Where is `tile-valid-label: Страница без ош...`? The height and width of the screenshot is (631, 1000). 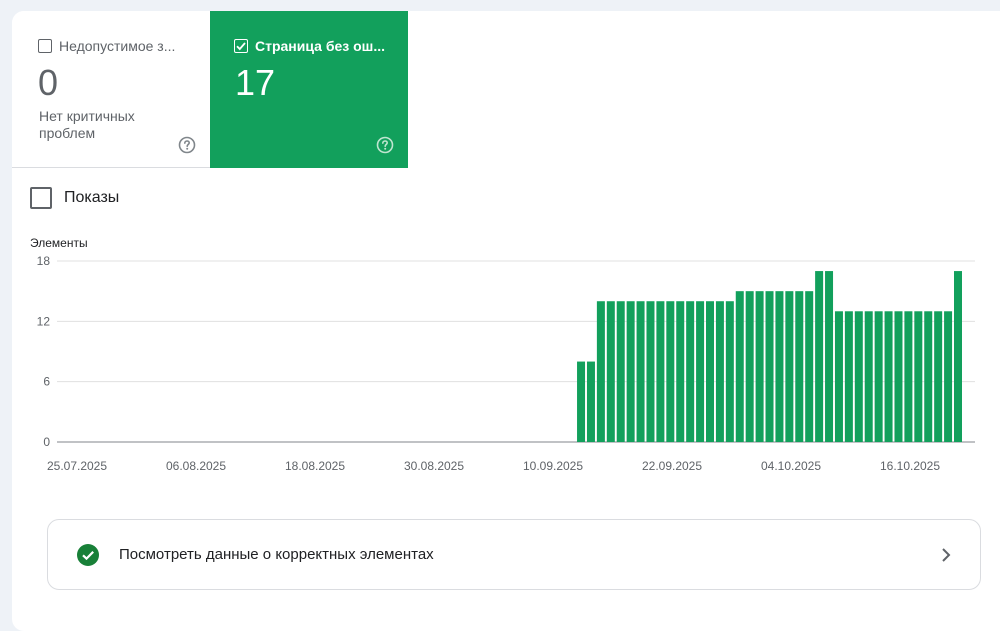
tile-valid-label: Страница без ош... is located at coordinates (320, 46).